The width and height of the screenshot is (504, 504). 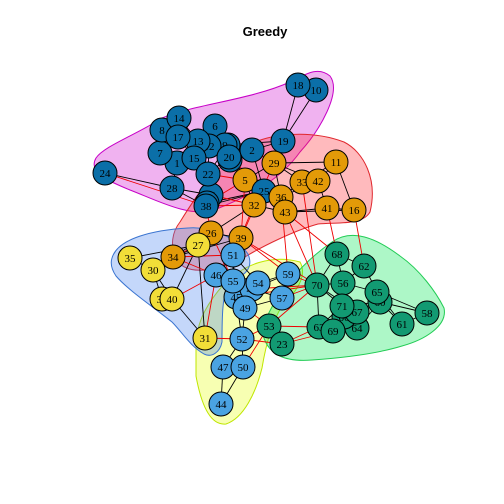 I want to click on node-47: 47, so click(x=223, y=367).